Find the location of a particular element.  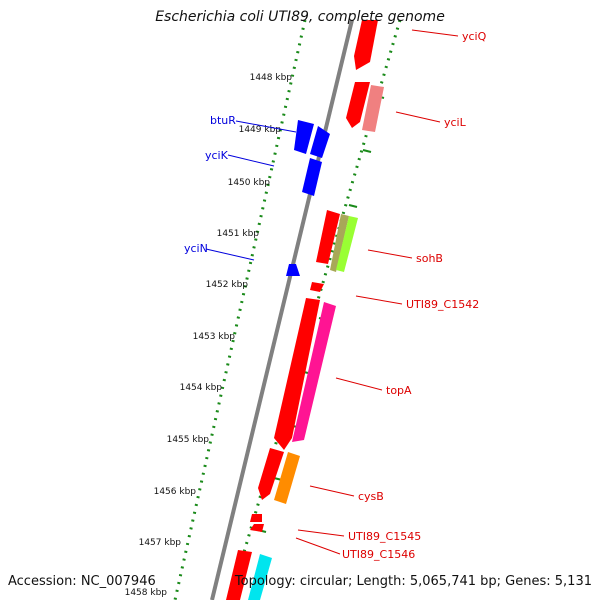

gene-sohB-green is located at coordinates (347, 244).